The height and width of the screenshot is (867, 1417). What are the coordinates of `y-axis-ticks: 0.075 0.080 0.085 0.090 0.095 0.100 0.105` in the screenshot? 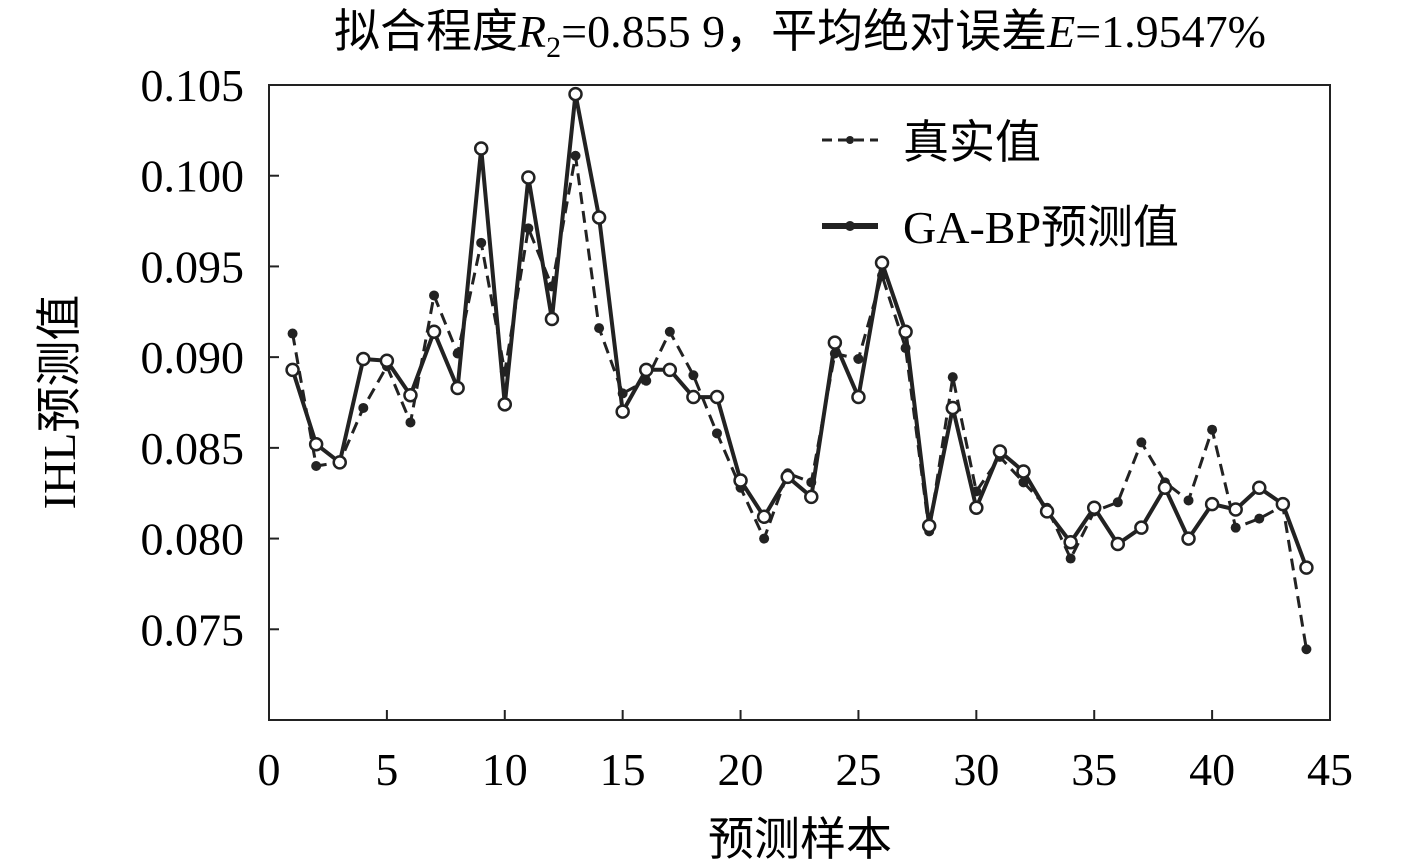 It's located at (210, 357).